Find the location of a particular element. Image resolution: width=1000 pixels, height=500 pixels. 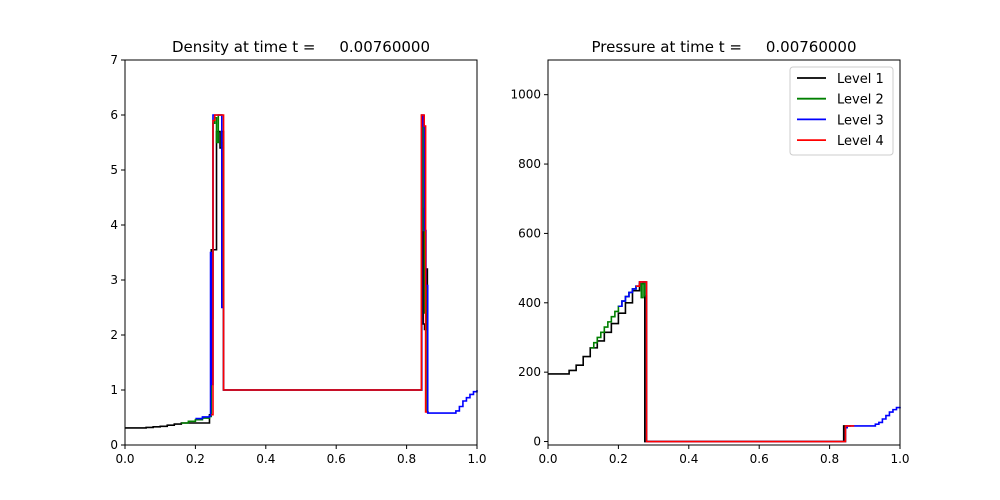

y-tick-label: 3 is located at coordinates (114, 280).